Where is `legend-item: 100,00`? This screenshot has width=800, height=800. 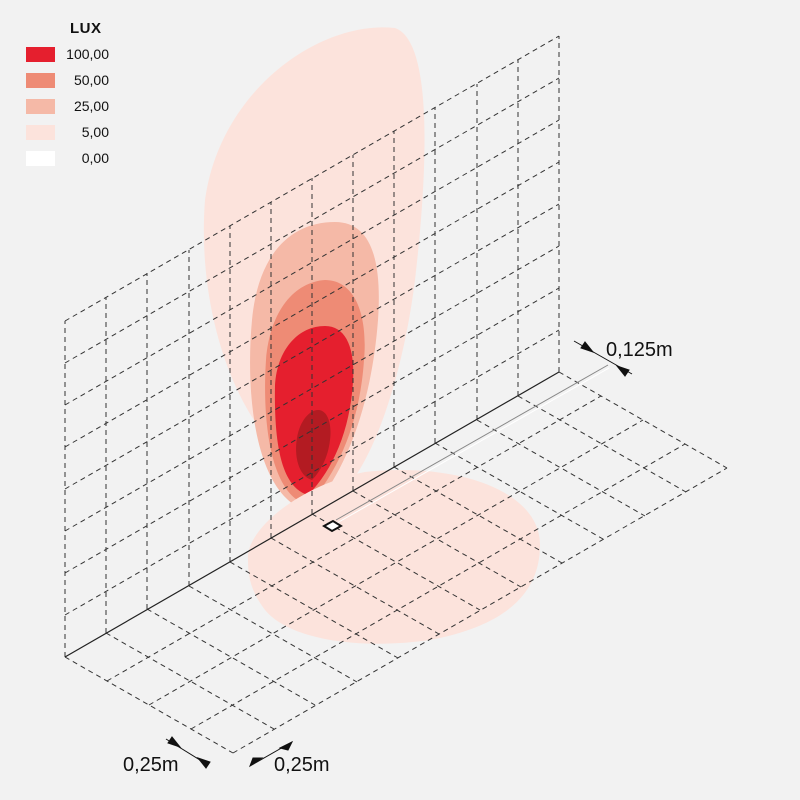
legend-item: 100,00 is located at coordinates (81, 59).